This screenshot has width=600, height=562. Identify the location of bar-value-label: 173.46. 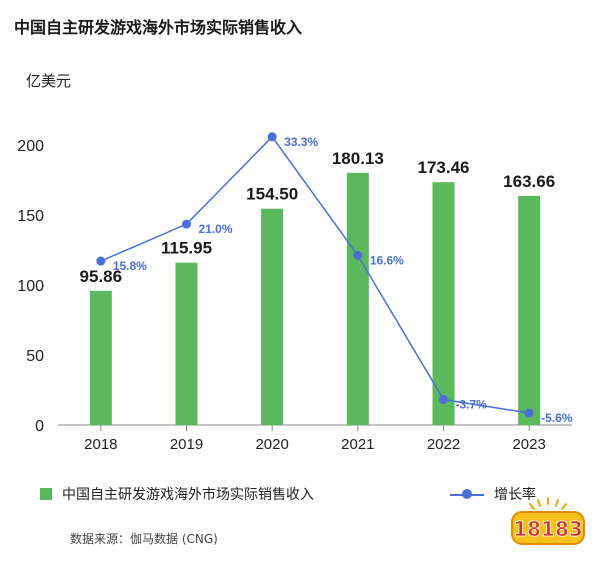
(444, 167).